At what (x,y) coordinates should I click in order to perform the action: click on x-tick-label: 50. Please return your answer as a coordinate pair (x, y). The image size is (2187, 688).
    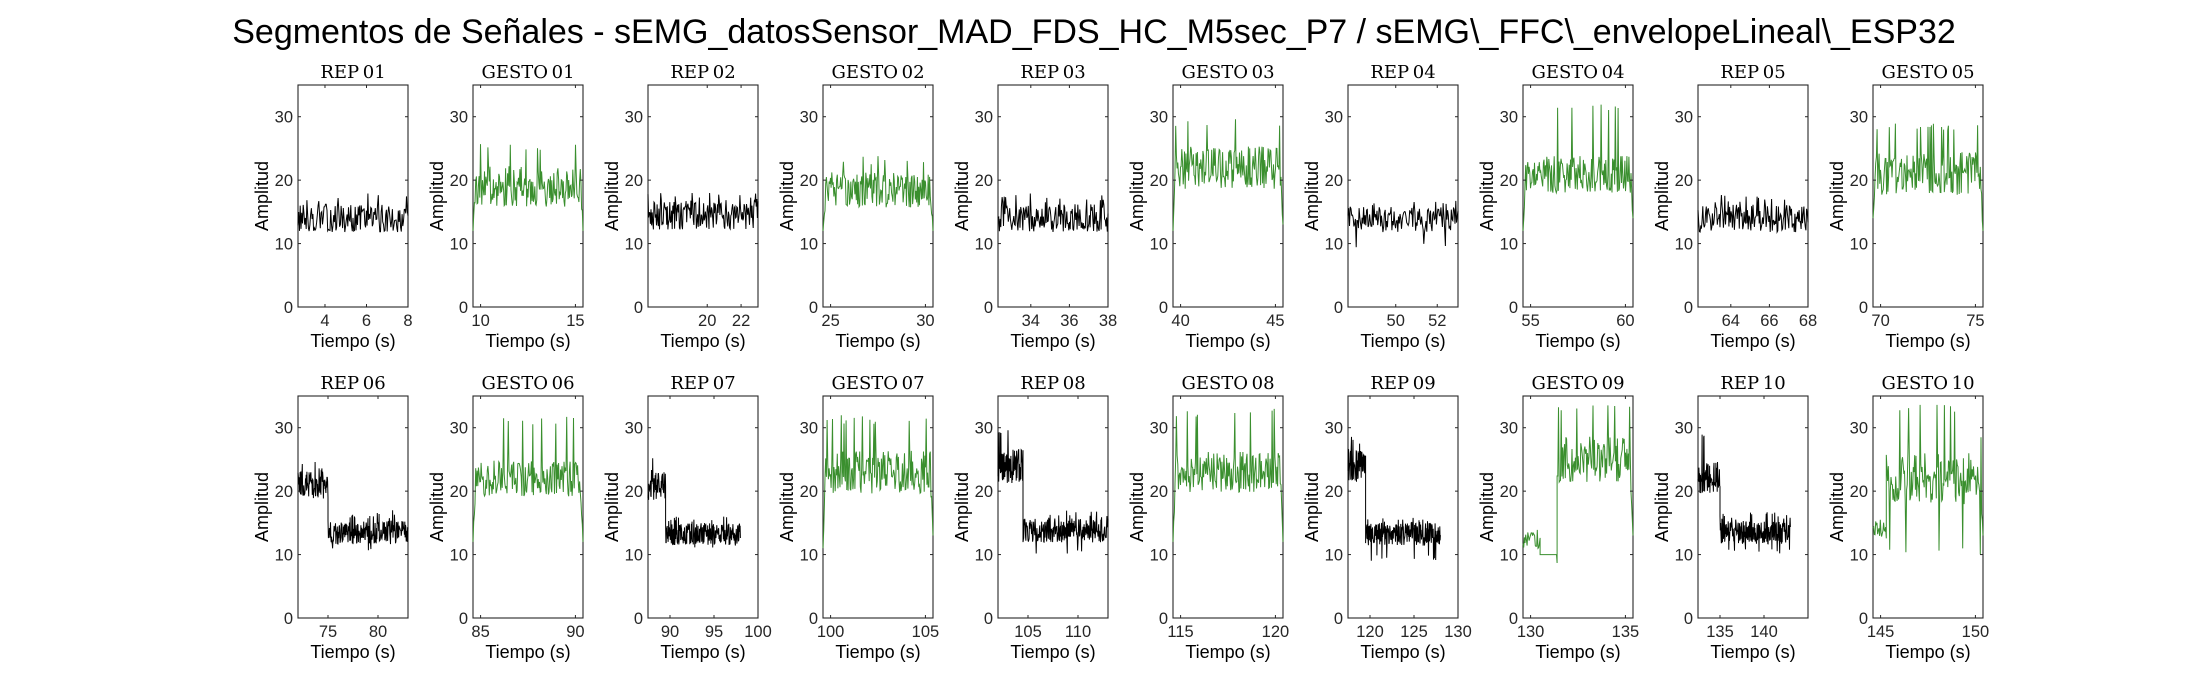
    Looking at the image, I should click on (1396, 321).